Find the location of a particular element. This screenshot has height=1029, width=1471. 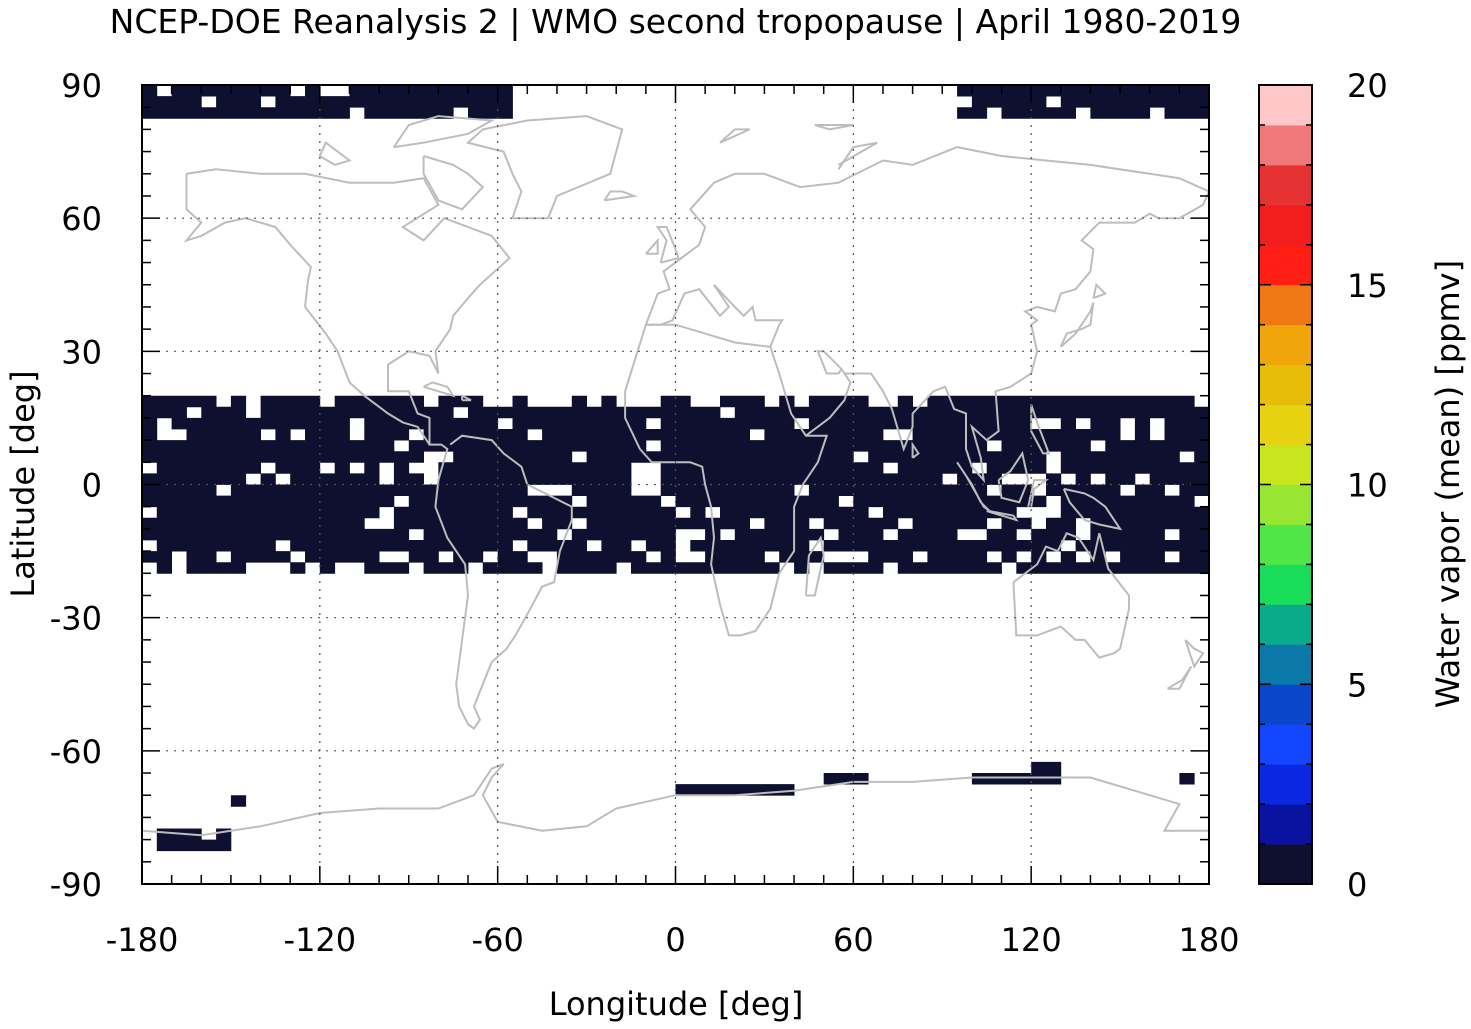

y-tick-label: -90 is located at coordinates (76, 885).